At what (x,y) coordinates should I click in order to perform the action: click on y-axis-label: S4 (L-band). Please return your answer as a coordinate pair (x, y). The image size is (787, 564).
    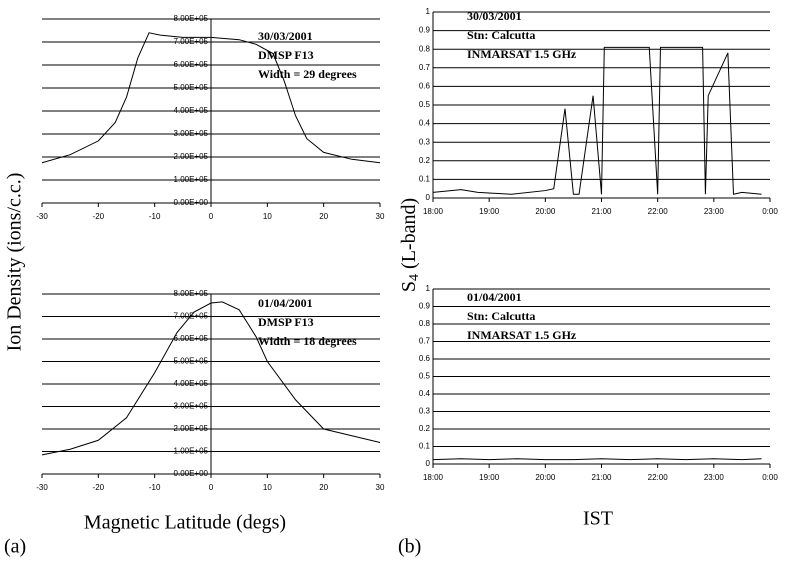
    Looking at the image, I should click on (410, 245).